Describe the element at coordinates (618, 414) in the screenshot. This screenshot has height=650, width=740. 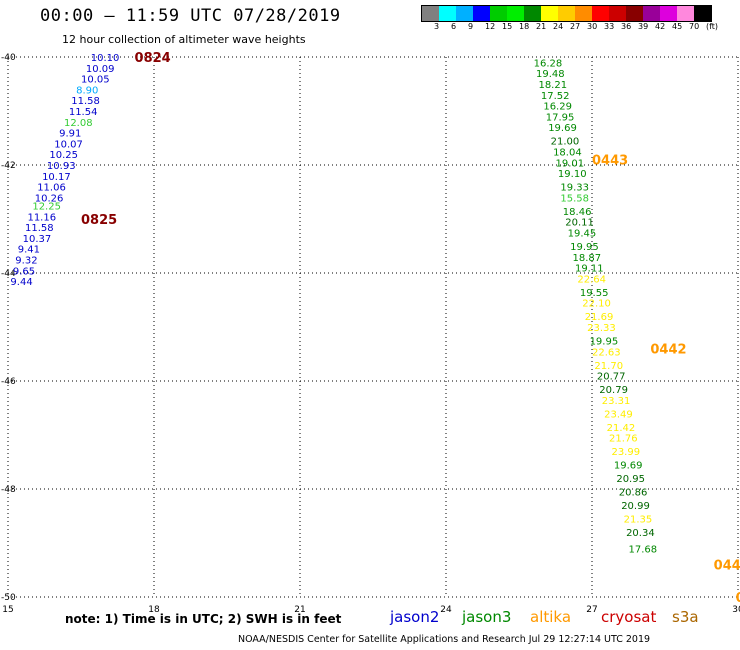
I see `wave-height-value: 23.49` at that location.